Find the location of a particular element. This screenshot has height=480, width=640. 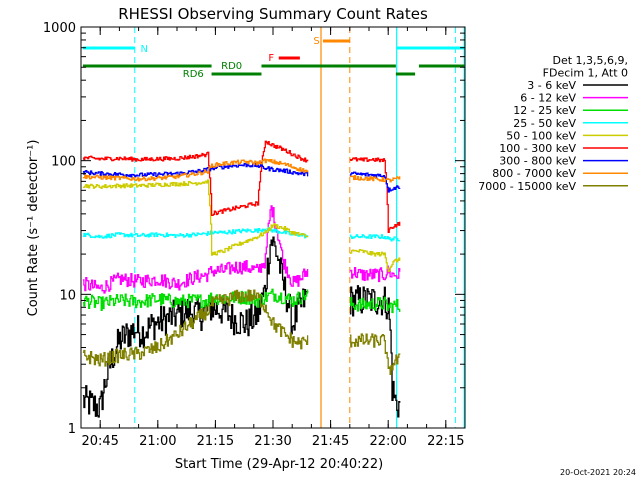

night-flag-label: N is located at coordinates (144, 49).